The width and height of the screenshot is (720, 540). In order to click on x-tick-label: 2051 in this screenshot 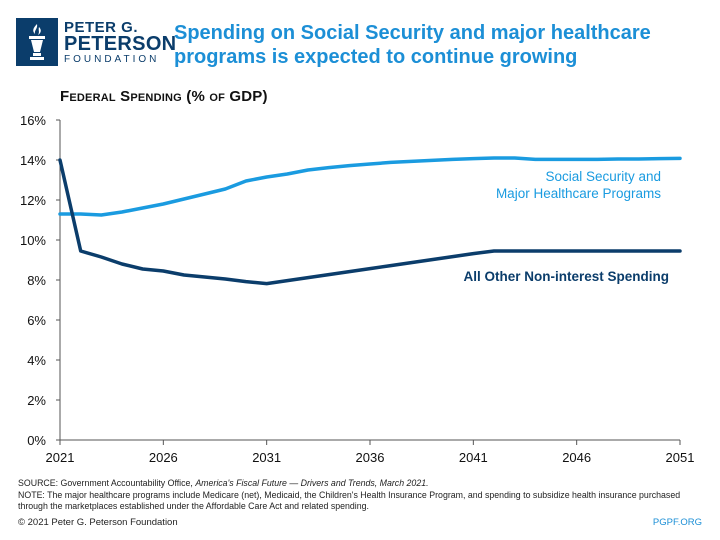, I will do `click(680, 457)`.